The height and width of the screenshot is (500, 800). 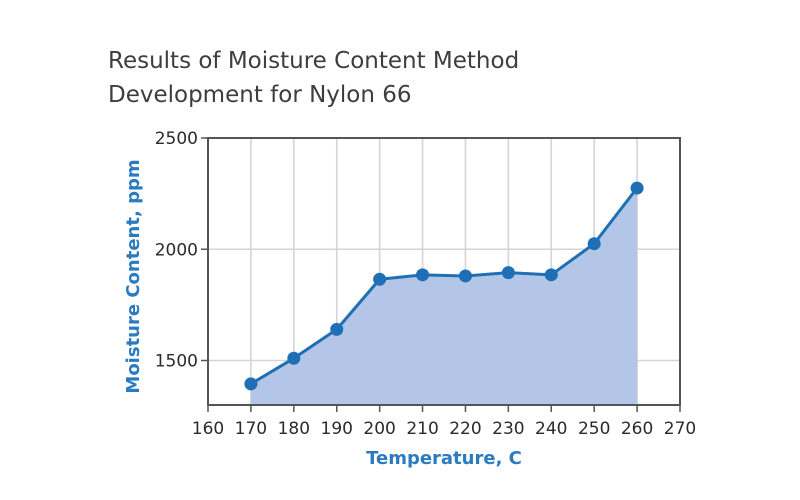 What do you see at coordinates (133, 276) in the screenshot?
I see `y-axis-title: Moisture Content, ppm` at bounding box center [133, 276].